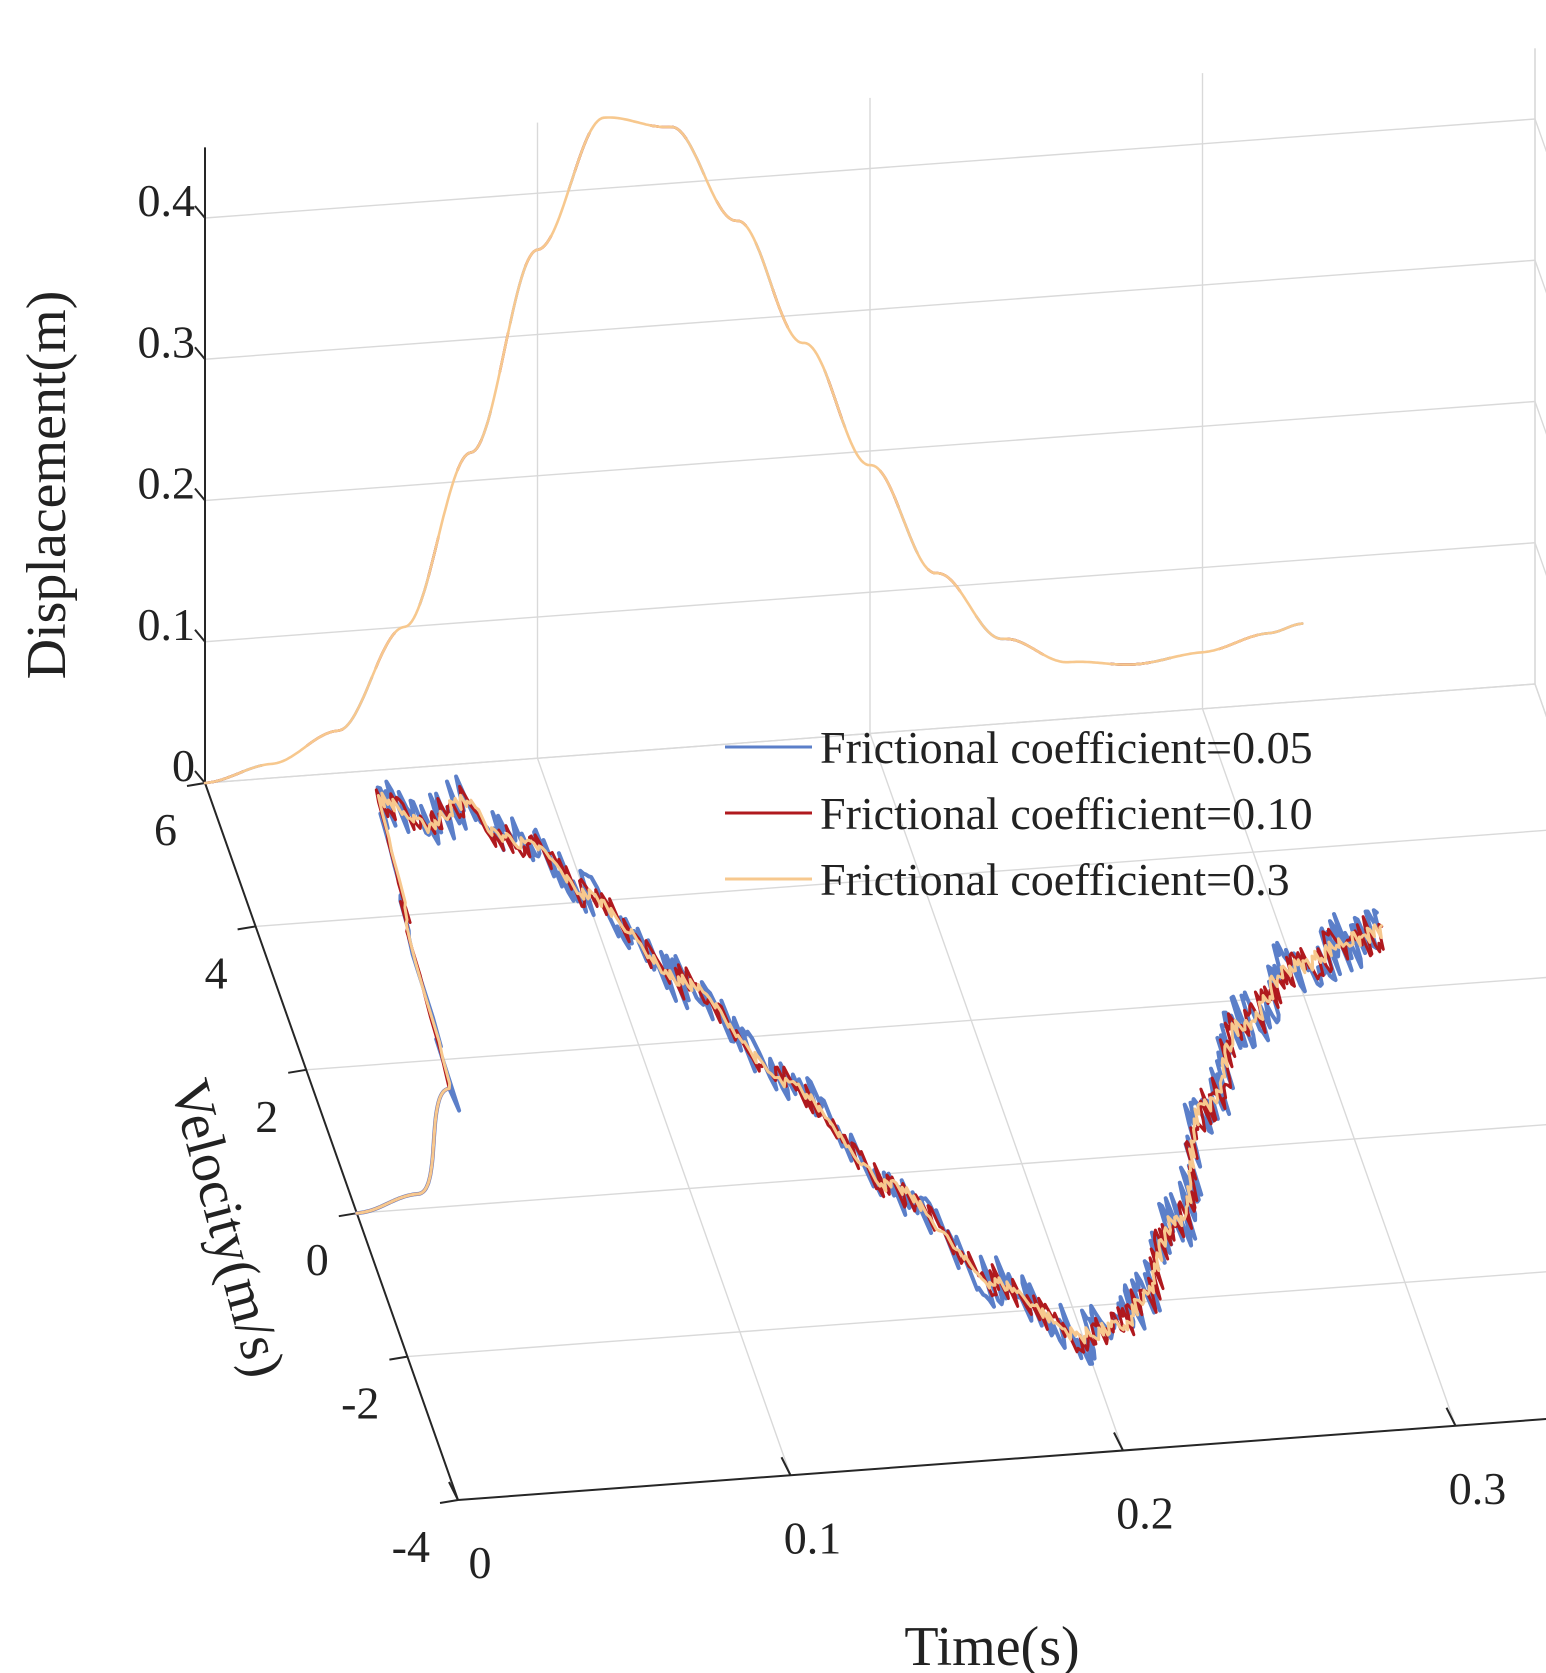 The image size is (1546, 1673). What do you see at coordinates (1066, 813) in the screenshot?
I see `legend-label-1: Frictional coefficient=0.10` at bounding box center [1066, 813].